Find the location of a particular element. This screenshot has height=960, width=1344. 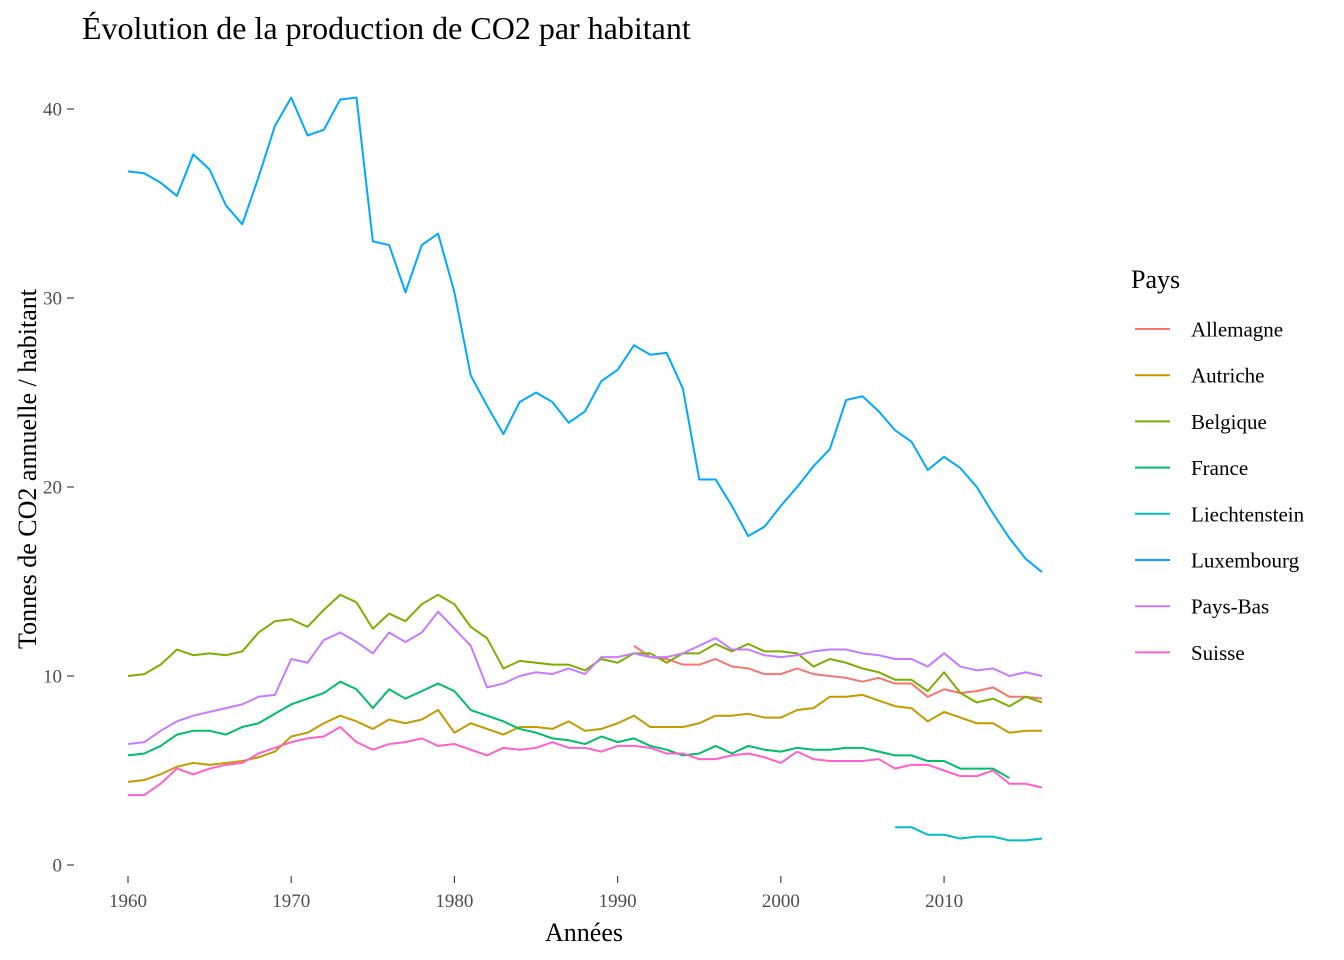

legend-label: Belgique is located at coordinates (1229, 422).